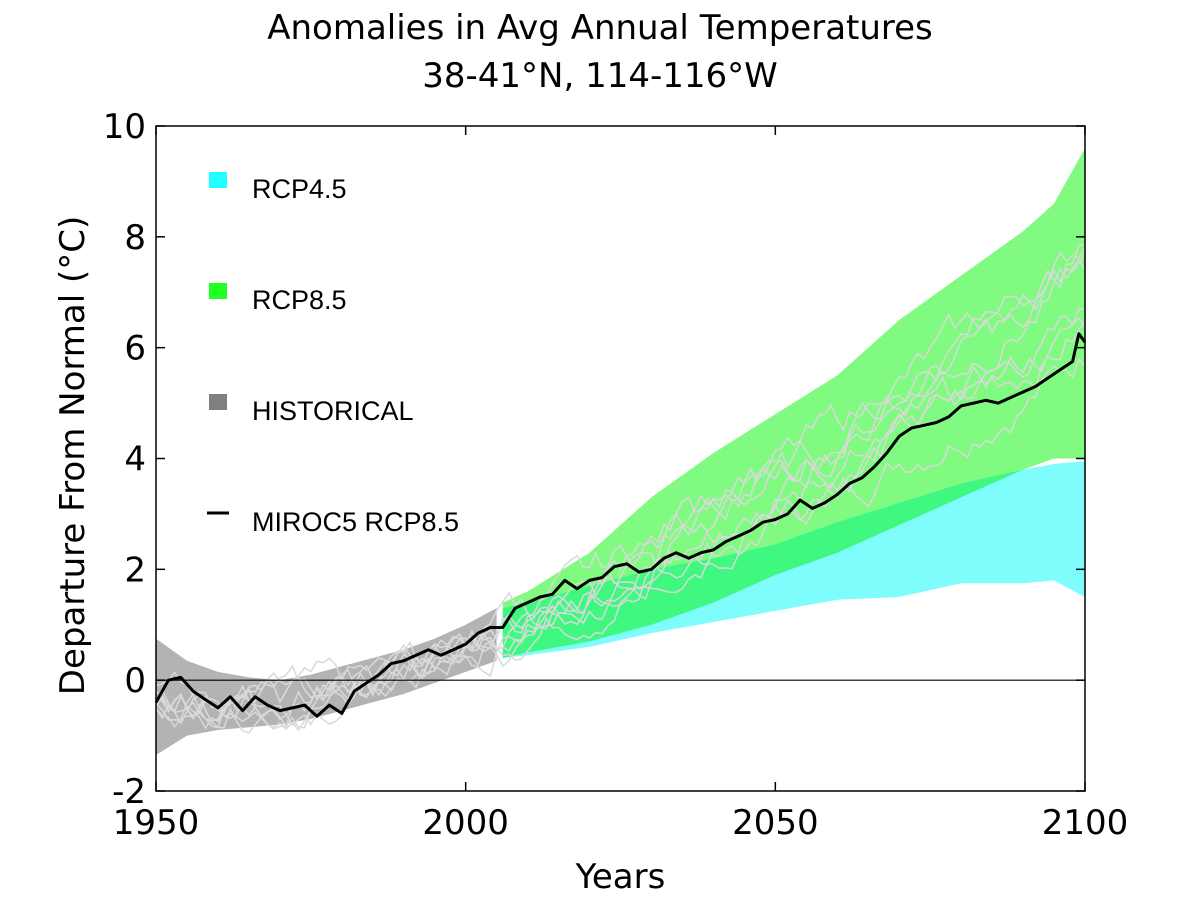 Image resolution: width=1200 pixels, height=900 pixels. Describe the element at coordinates (299, 189) in the screenshot. I see `legend-label: RCP4.5` at that location.